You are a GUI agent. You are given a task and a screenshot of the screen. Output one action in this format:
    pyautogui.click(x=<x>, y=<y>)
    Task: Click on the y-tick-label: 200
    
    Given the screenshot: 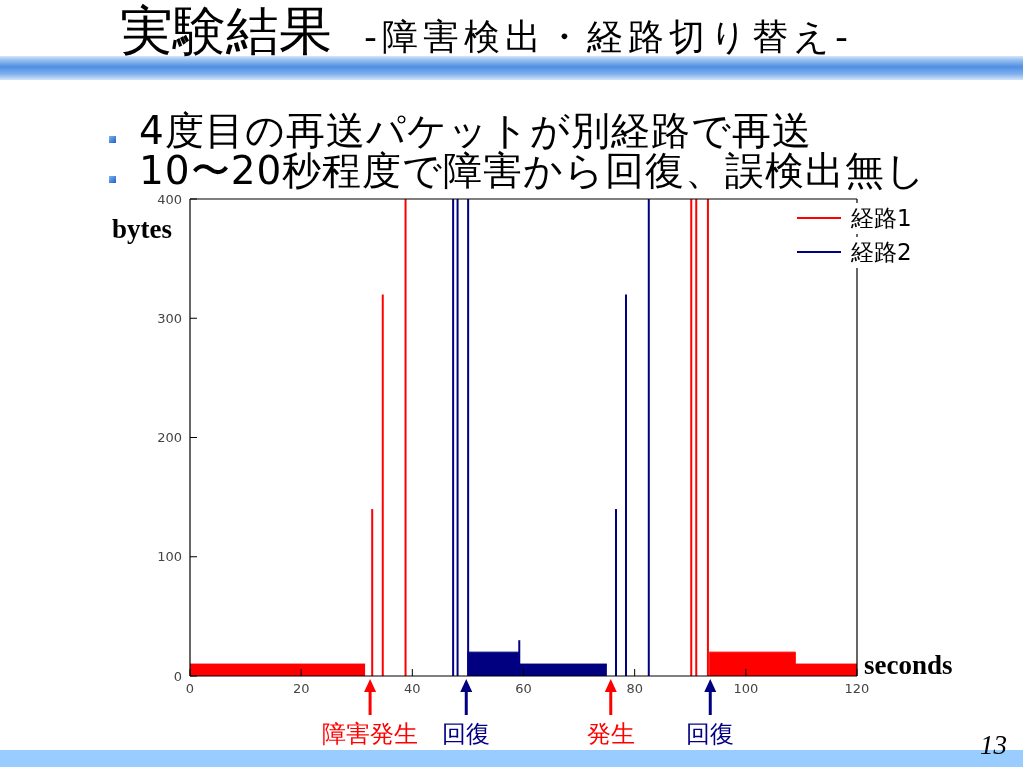 What is the action you would take?
    pyautogui.click(x=169, y=438)
    